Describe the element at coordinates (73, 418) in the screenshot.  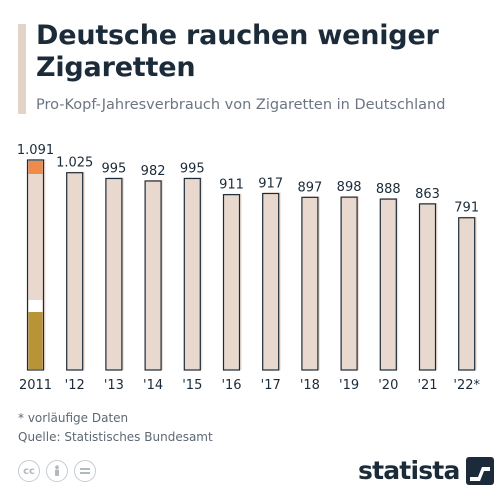
I see `footnote: * vorläufige Daten` at that location.